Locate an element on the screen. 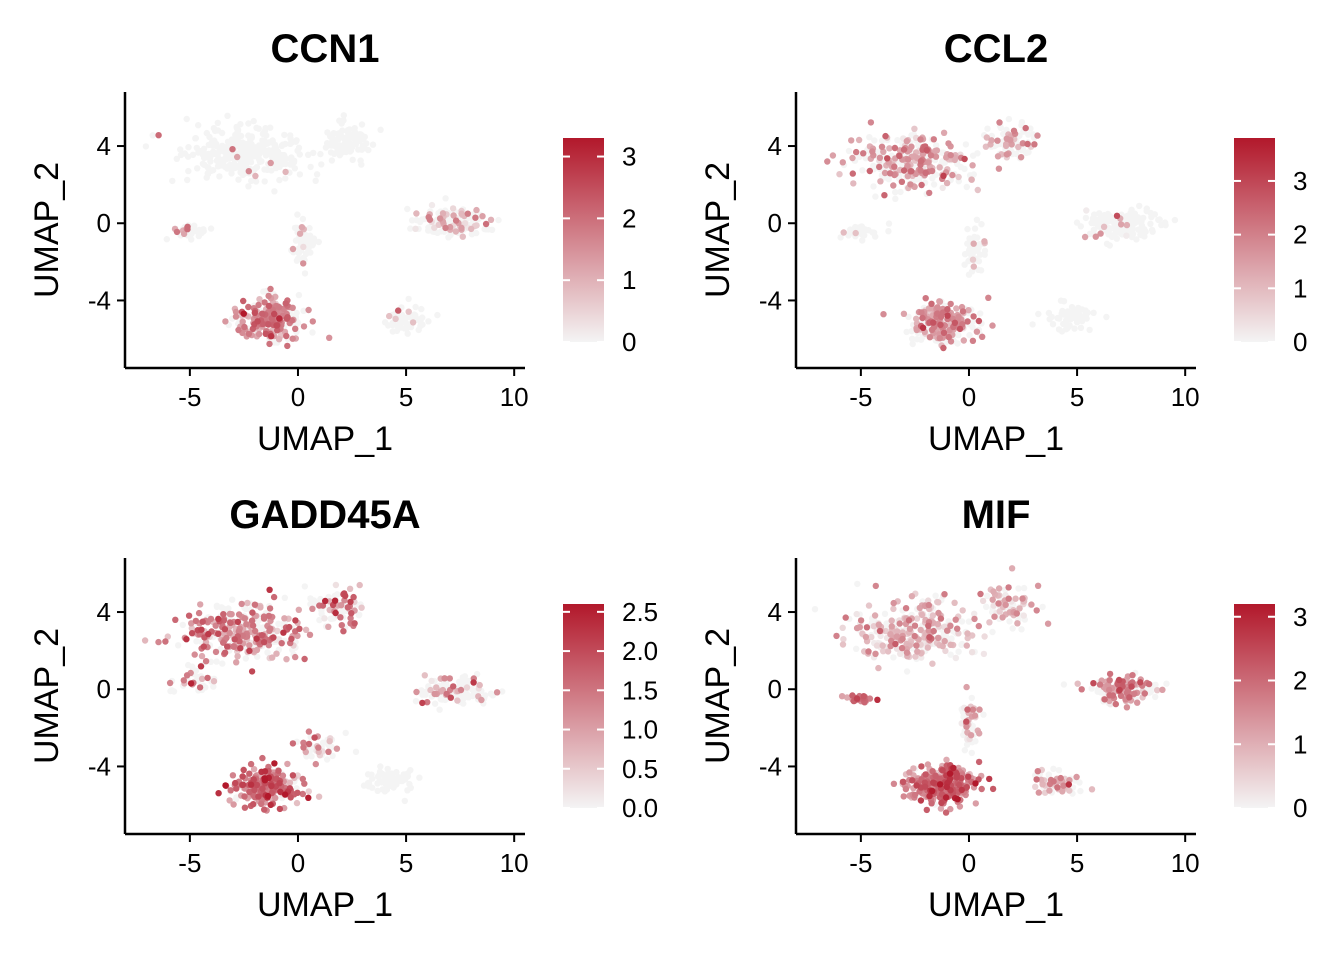  scatter-points is located at coordinates (323, 697).